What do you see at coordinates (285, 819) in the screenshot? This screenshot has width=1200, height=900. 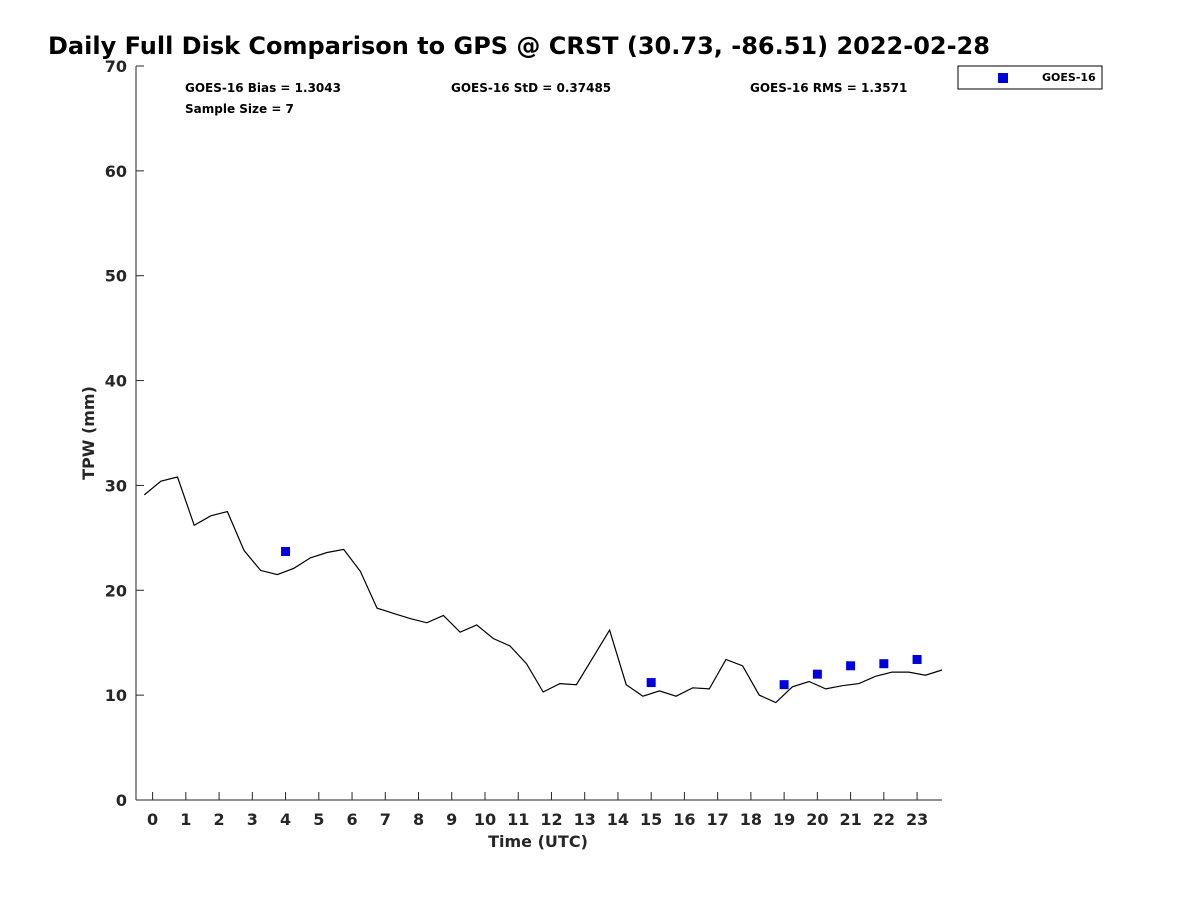 I see `x-tick-label: 4` at bounding box center [285, 819].